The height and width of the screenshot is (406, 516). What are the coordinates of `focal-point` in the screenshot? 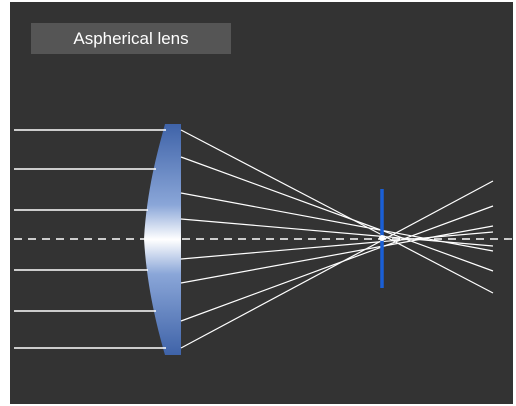 It's located at (382, 238).